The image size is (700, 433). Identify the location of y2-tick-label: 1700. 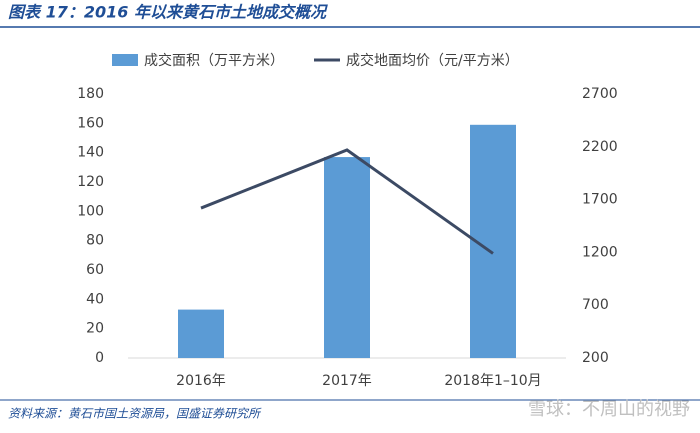
(600, 200).